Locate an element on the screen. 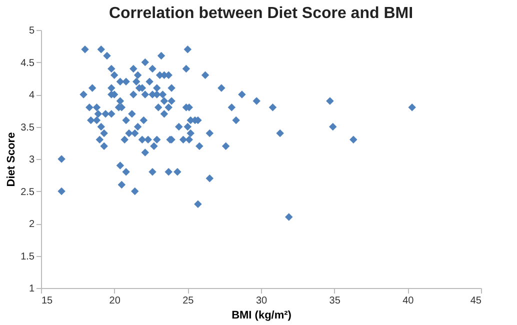 The image size is (517, 325). y-tick-label: 4.5 is located at coordinates (27, 63).